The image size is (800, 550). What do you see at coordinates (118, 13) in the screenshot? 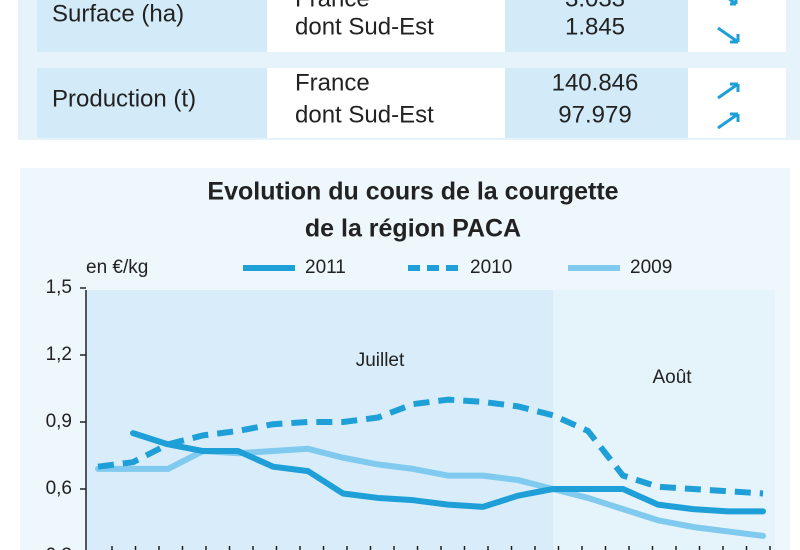
I see `row-label: Surface (ha)` at bounding box center [118, 13].